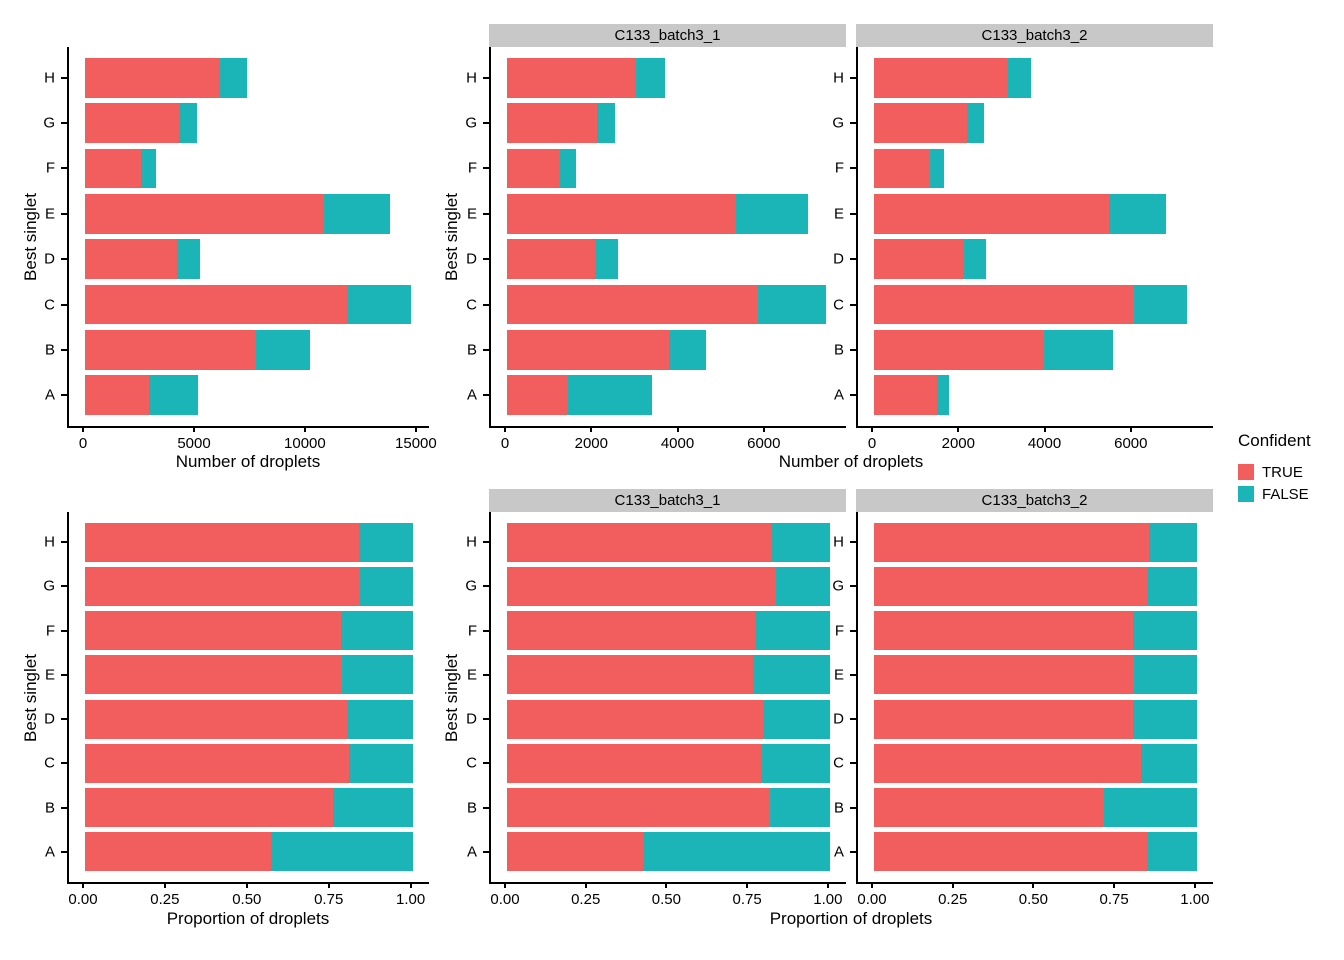 Image resolution: width=1344 pixels, height=960 pixels. I want to click on bar-row-c, so click(1035, 763).